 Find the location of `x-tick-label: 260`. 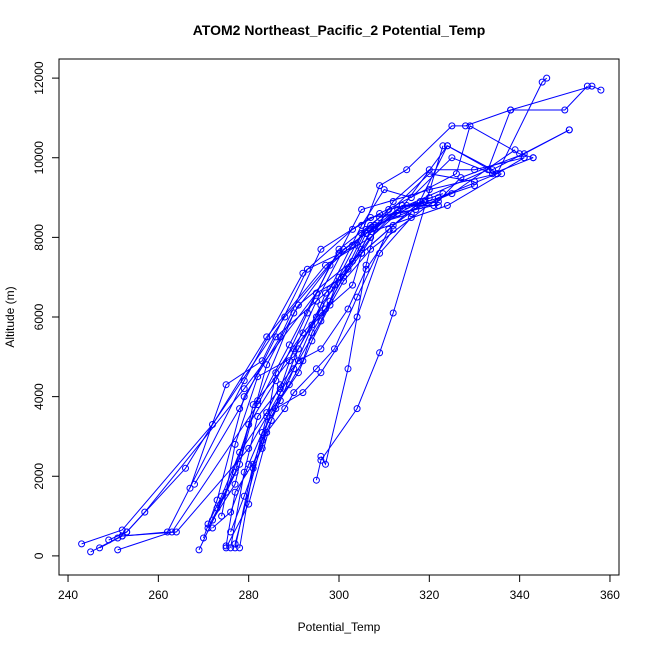

x-tick-label: 260 is located at coordinates (158, 595).